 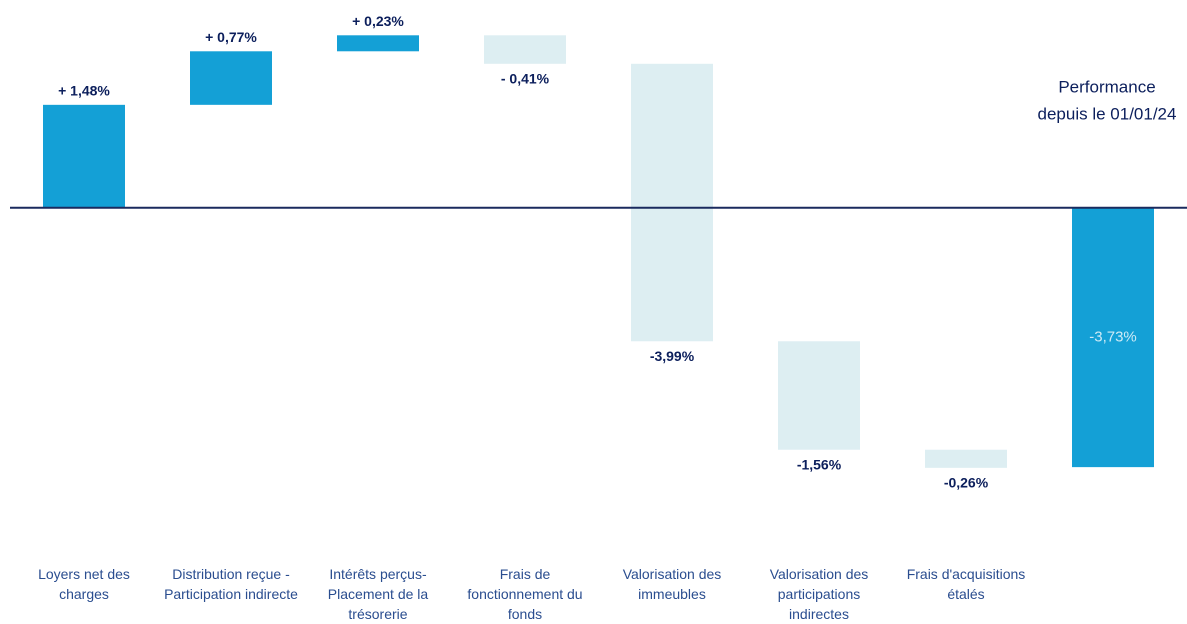 I want to click on x-tick-label: Loyers net des charges, so click(x=84, y=584).